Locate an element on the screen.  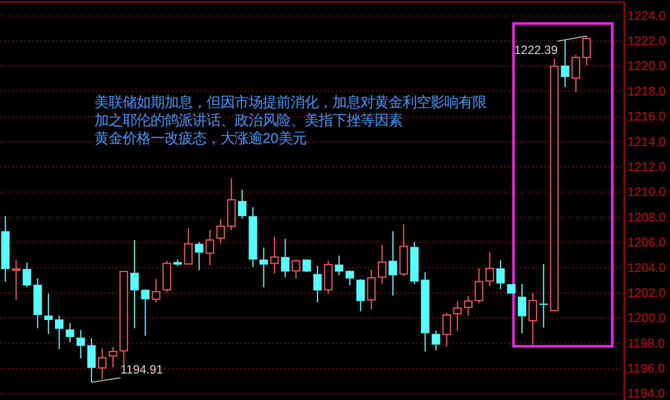
y-tick-label: 1198.0 is located at coordinates (646, 343).